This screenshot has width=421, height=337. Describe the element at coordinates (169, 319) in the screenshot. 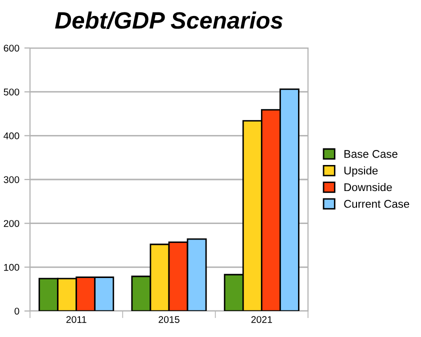

I see `x-tick-label: 2015` at that location.